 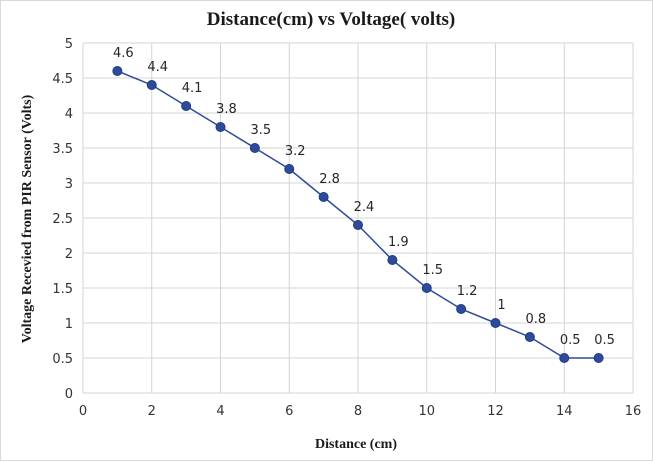 I want to click on y-tick-label: 1.5, so click(x=62, y=289).